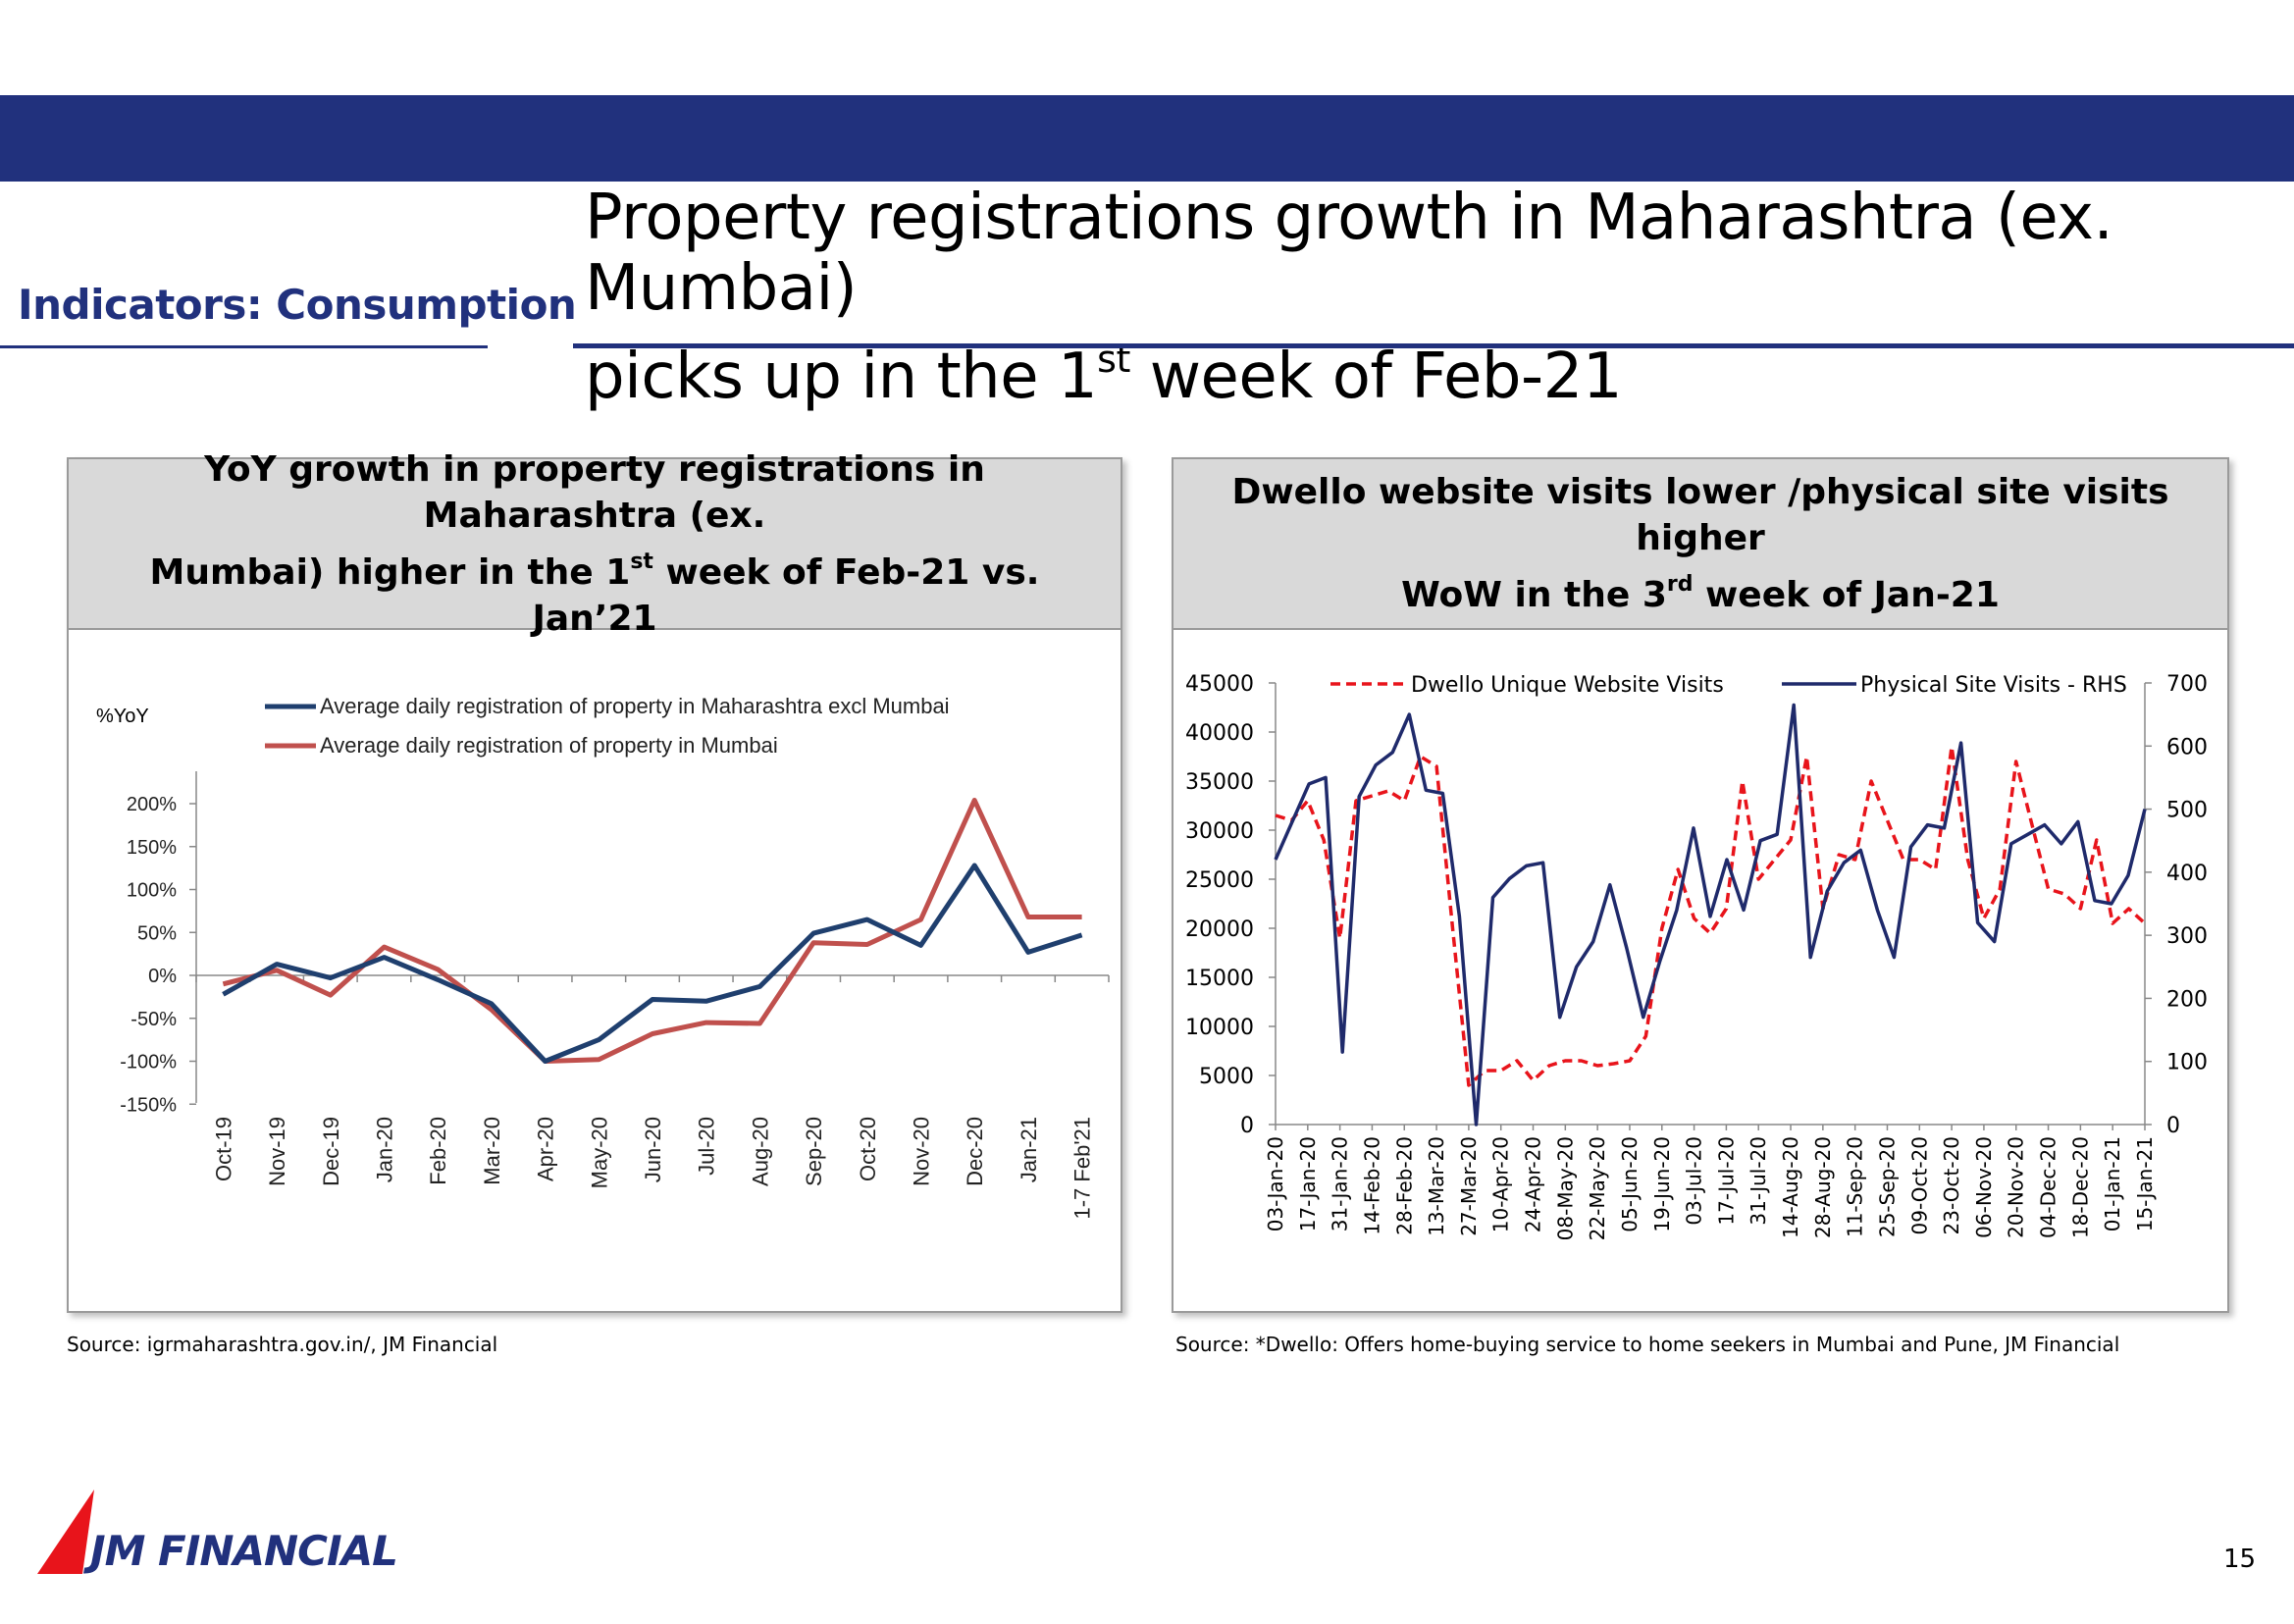 Image resolution: width=2294 pixels, height=1624 pixels. I want to click on x-tick-label: Oct-20, so click(868, 1149).